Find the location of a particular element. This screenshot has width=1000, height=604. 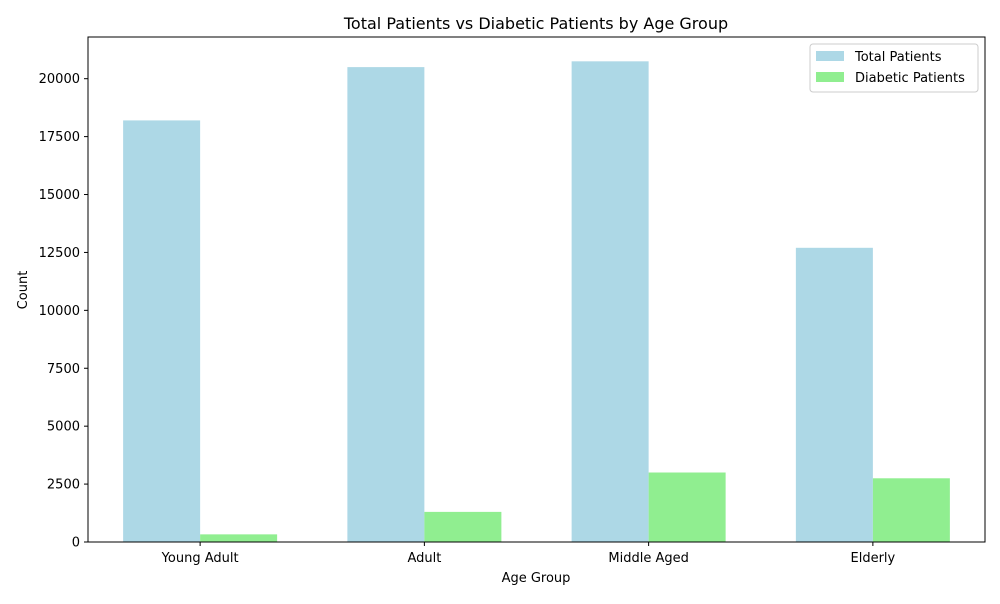

legend-box is located at coordinates (894, 68).